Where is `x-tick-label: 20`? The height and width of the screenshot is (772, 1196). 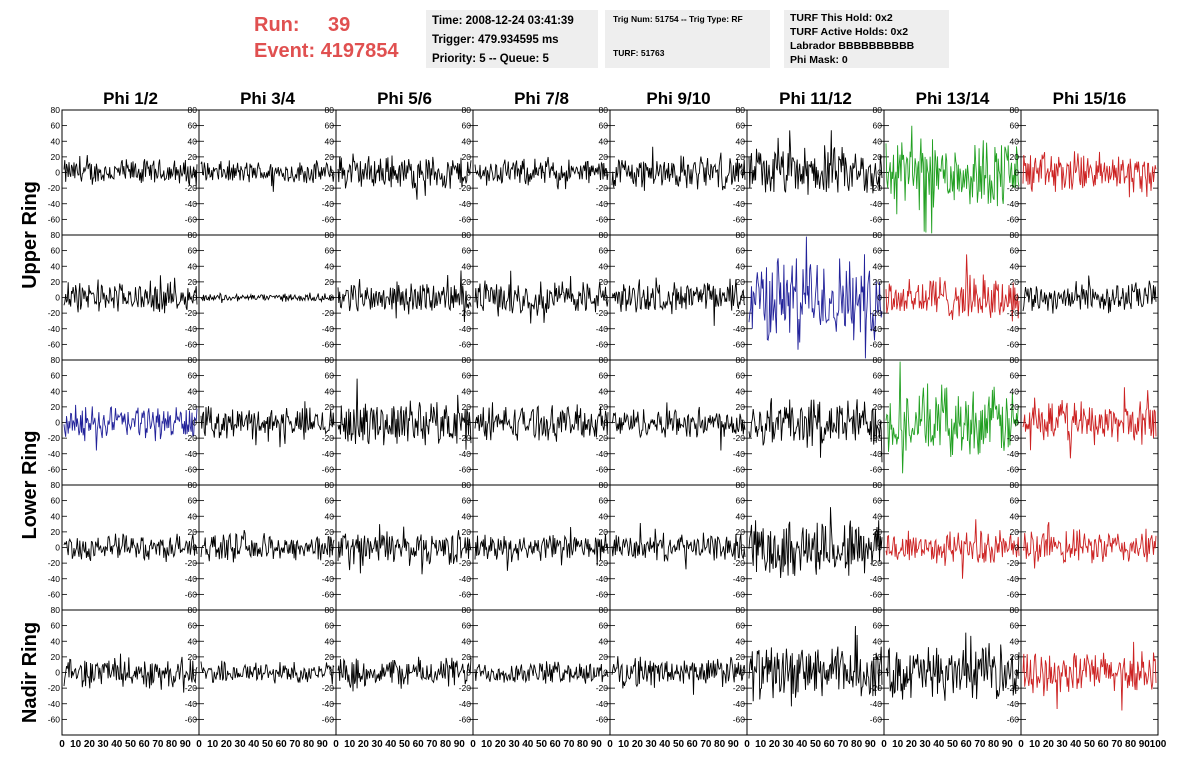
x-tick-label: 20 is located at coordinates (501, 744).